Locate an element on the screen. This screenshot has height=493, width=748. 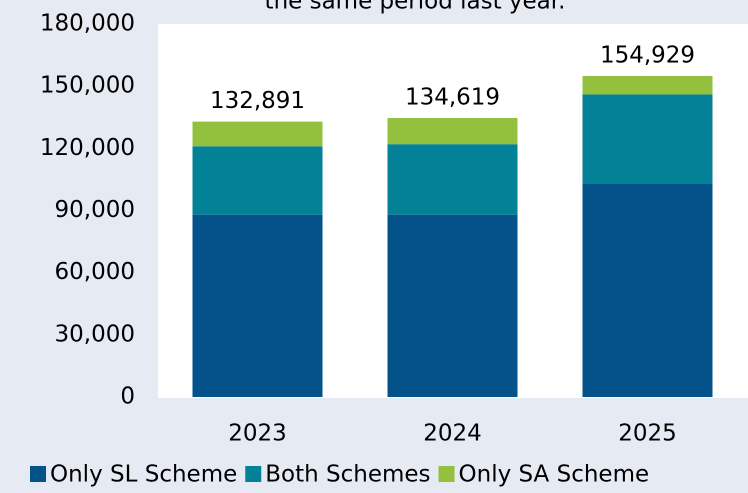
x-tick-label: 2023 is located at coordinates (257, 434).